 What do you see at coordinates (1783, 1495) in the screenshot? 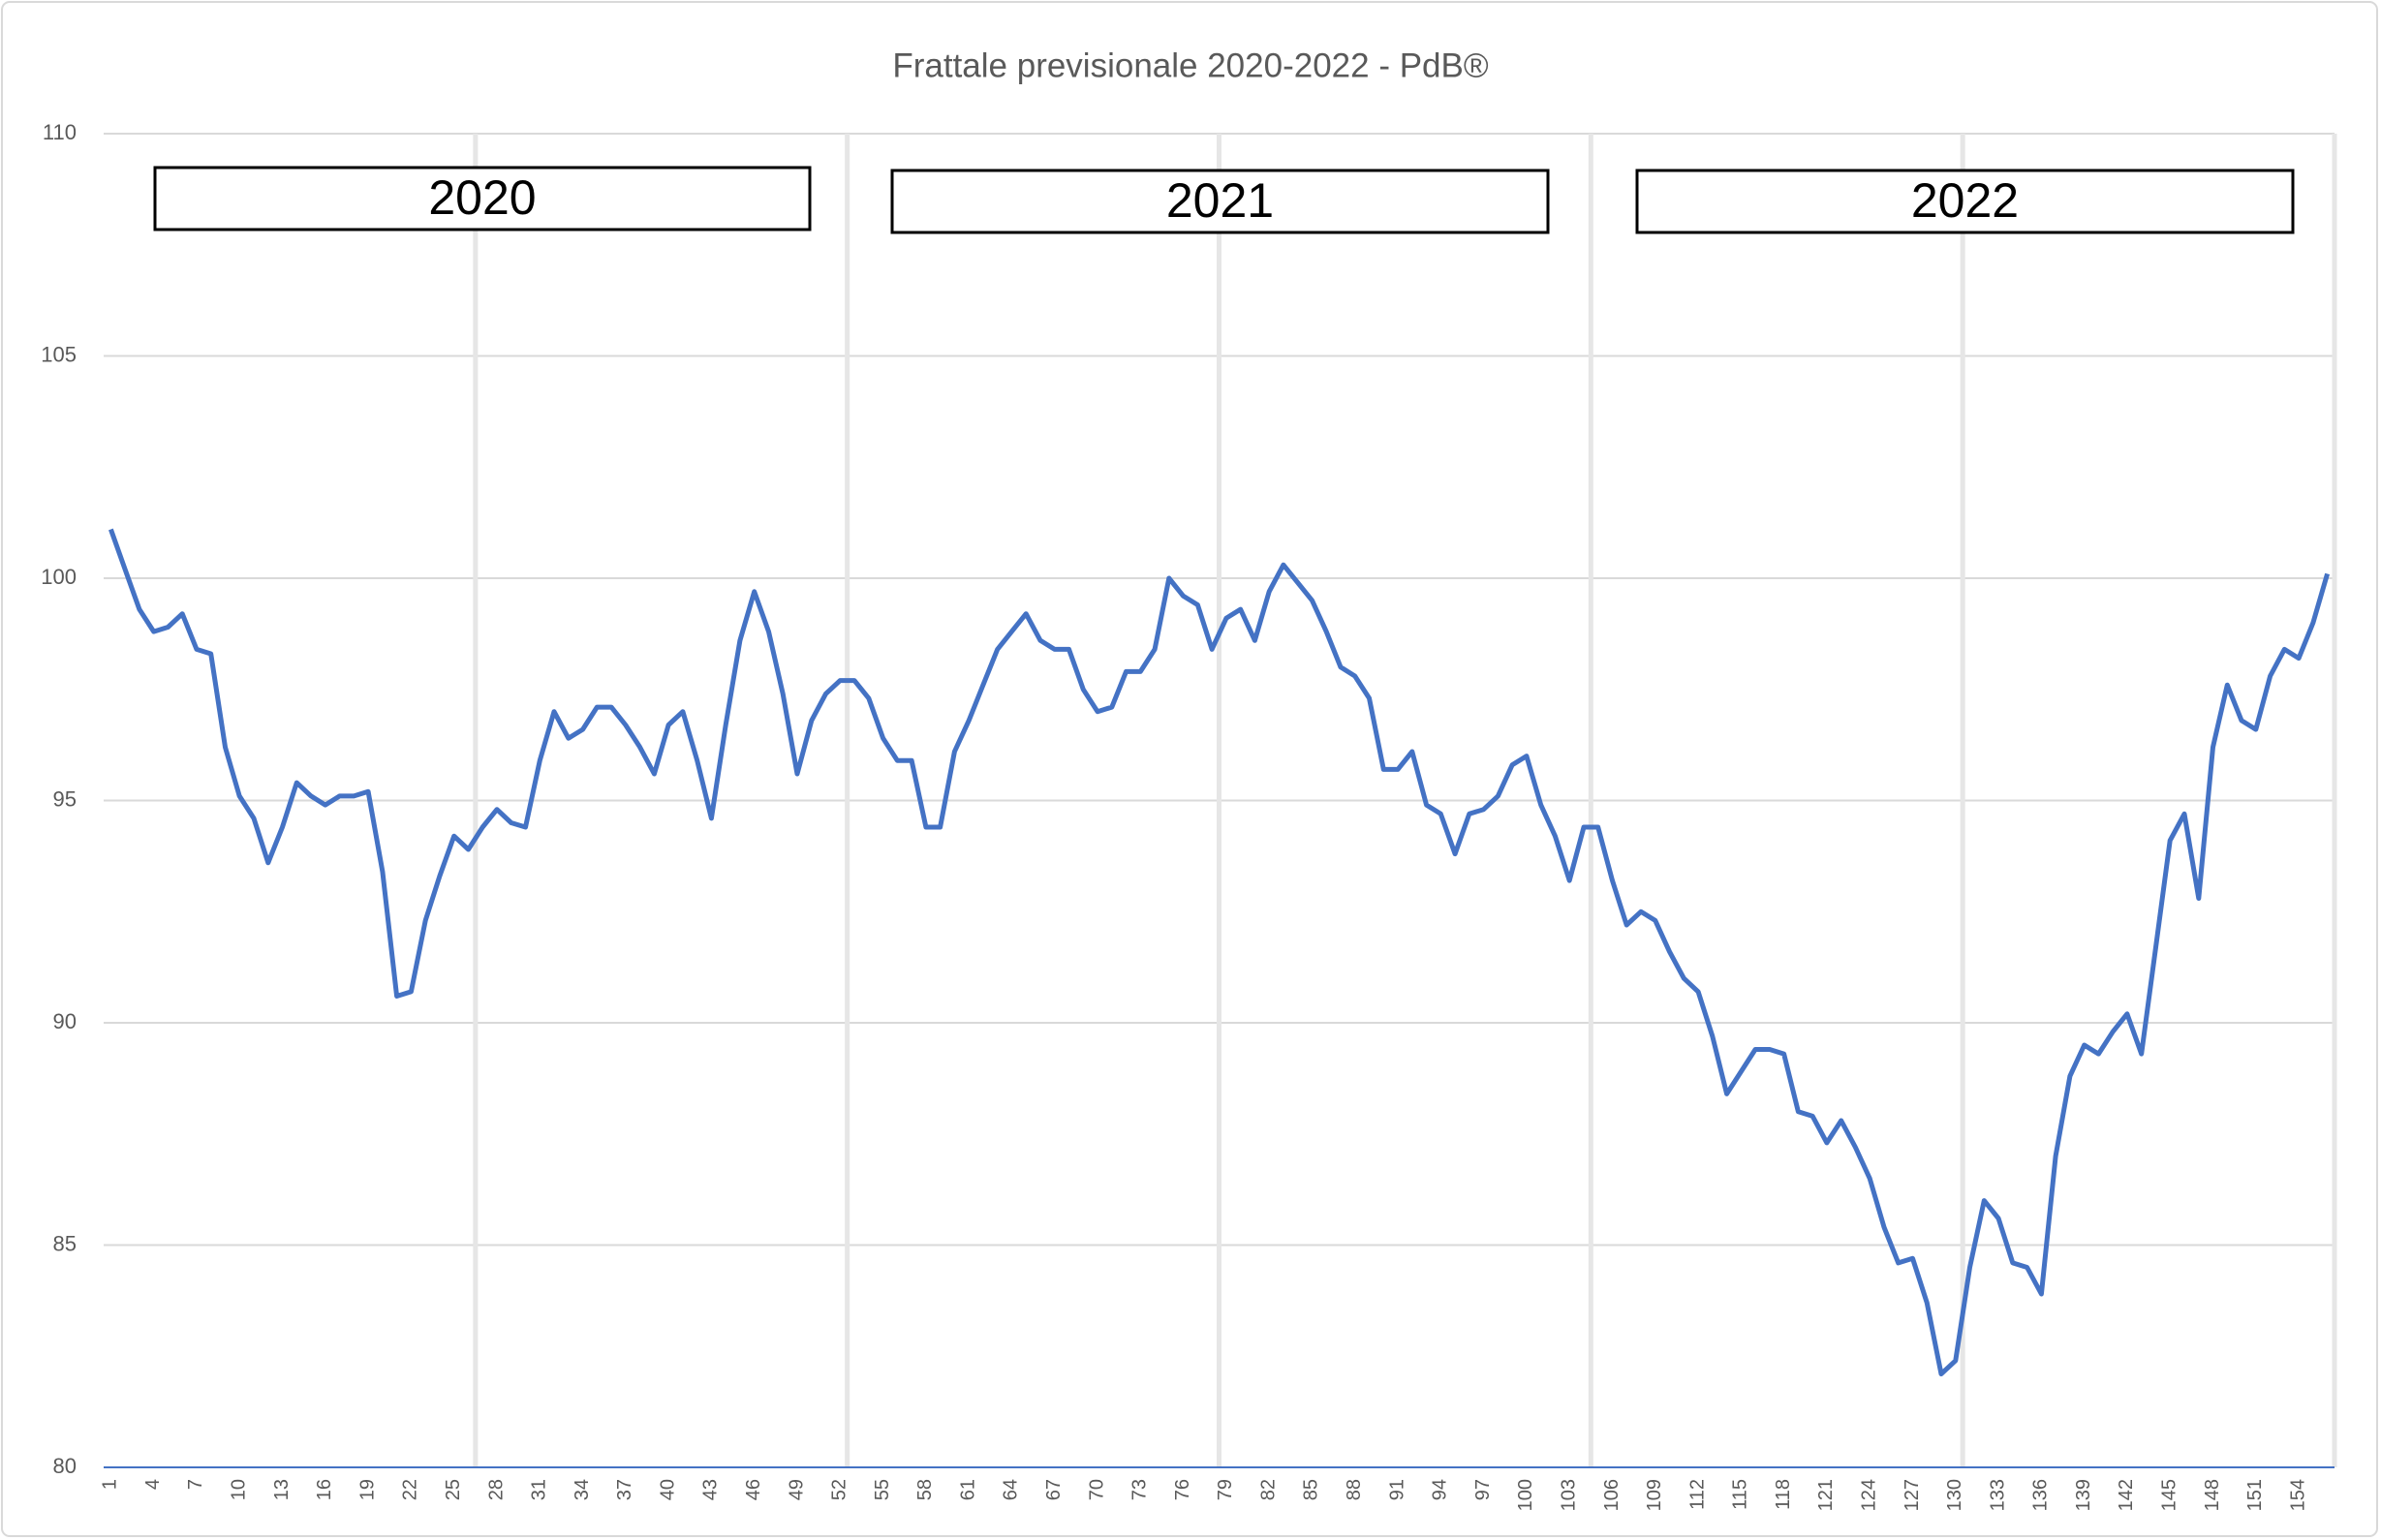
I see `x-tick-label: 118` at bounding box center [1783, 1495].